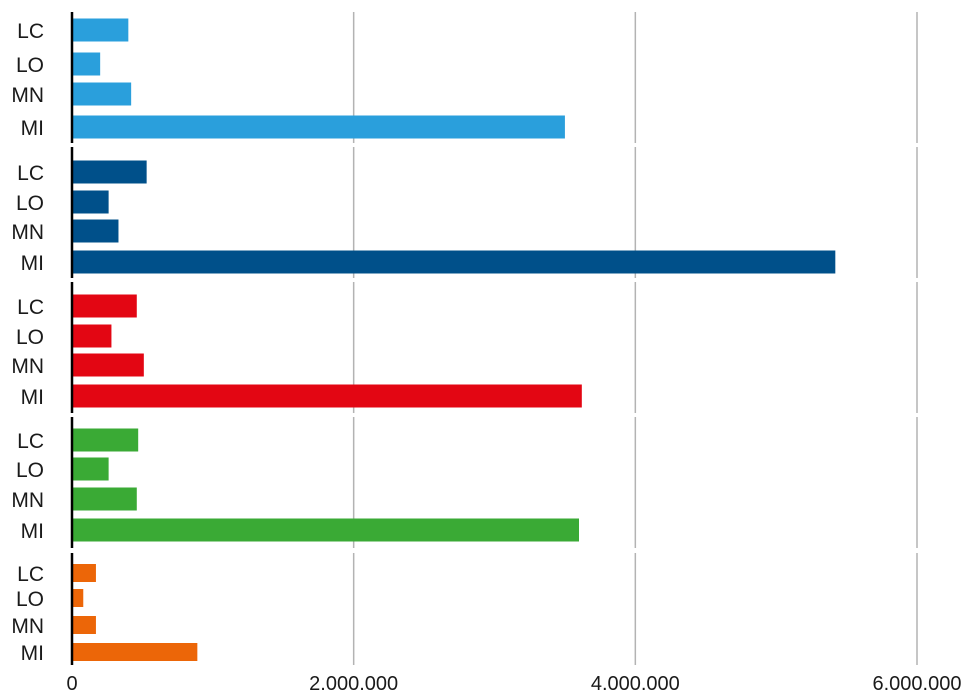 This screenshot has height=697, width=963. I want to click on bar-group-2-mi, so click(454, 262).